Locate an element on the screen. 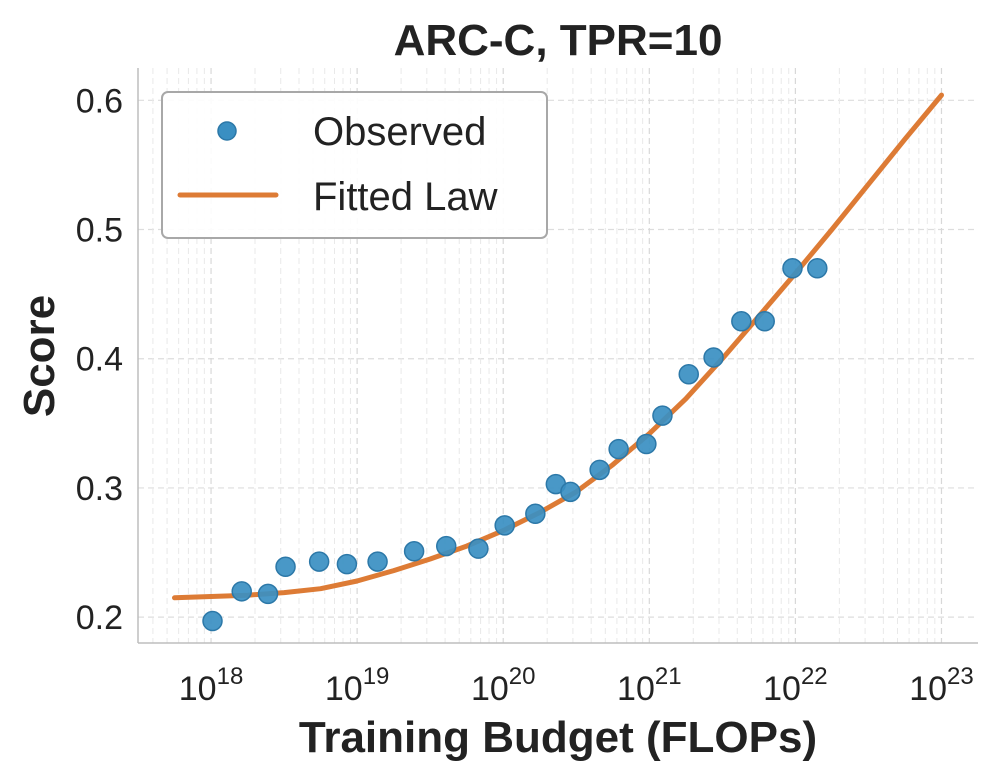 This screenshot has width=996, height=780. legend-fitted-label: Fitted Law is located at coordinates (405, 197).